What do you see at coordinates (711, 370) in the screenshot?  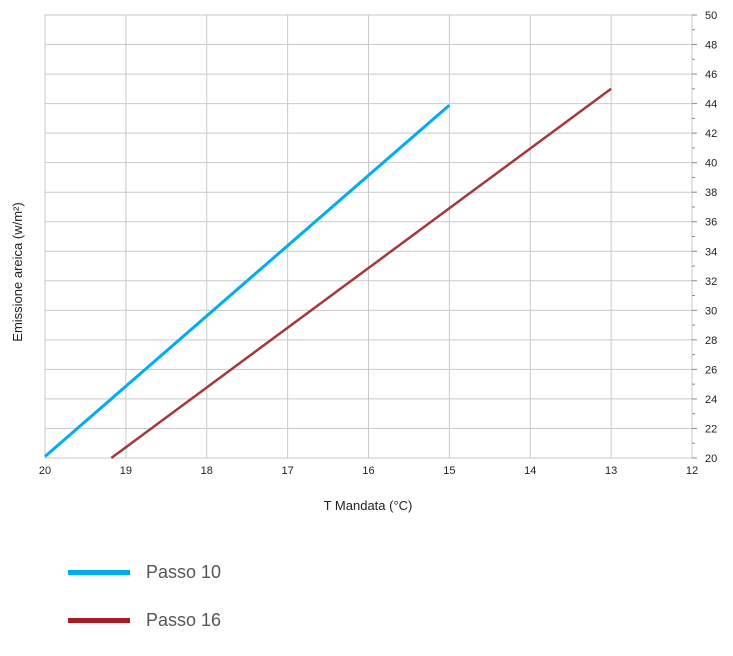 I see `y-tick-label: 26` at bounding box center [711, 370].